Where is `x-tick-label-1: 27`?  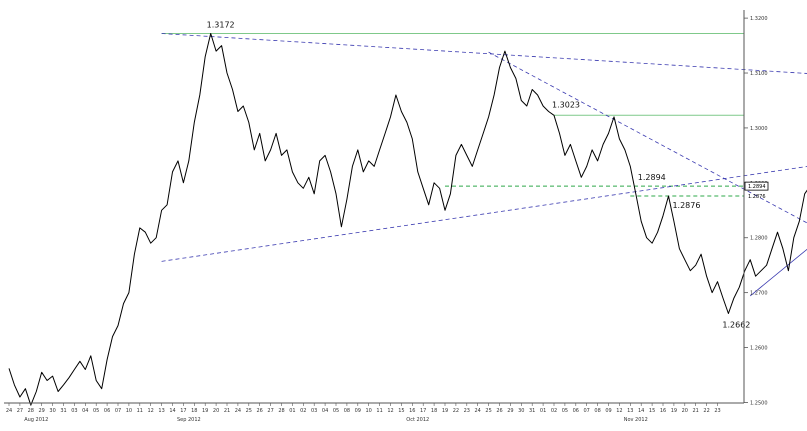
x-tick-label-1: 27 is located at coordinates (20, 411).